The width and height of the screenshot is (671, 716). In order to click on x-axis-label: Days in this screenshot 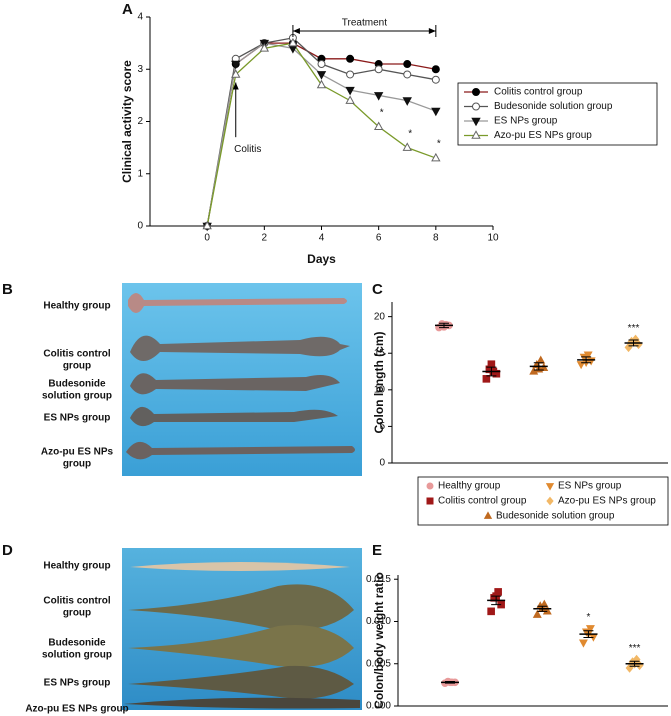, I will do `click(321, 259)`.